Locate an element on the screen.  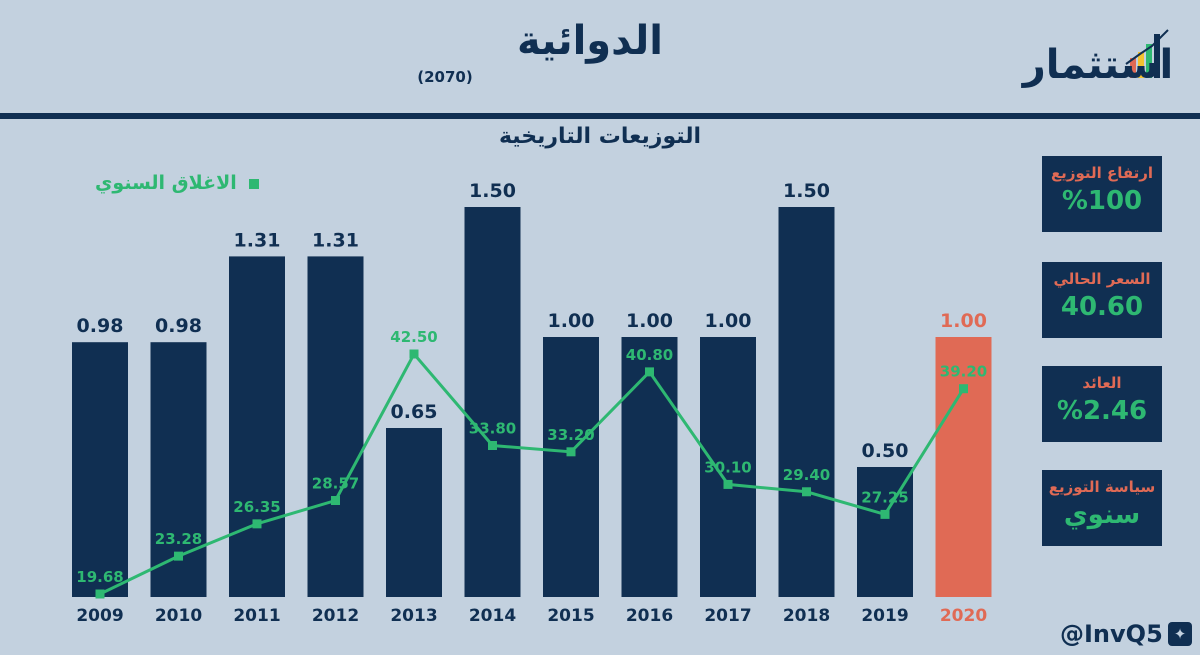
x-tick-label: 2019 is located at coordinates (884, 616).